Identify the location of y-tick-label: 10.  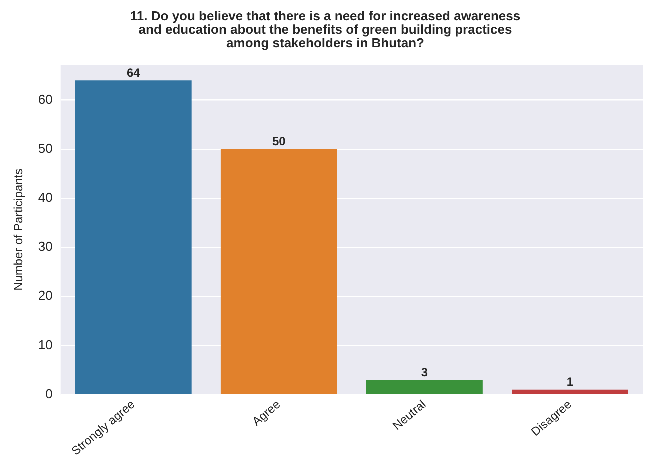
(45, 344).